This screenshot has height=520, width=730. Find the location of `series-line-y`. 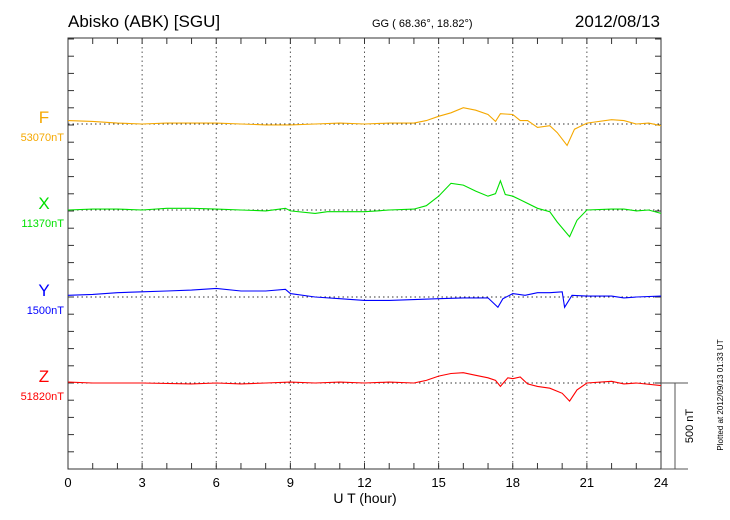

series-line-y is located at coordinates (364, 298).